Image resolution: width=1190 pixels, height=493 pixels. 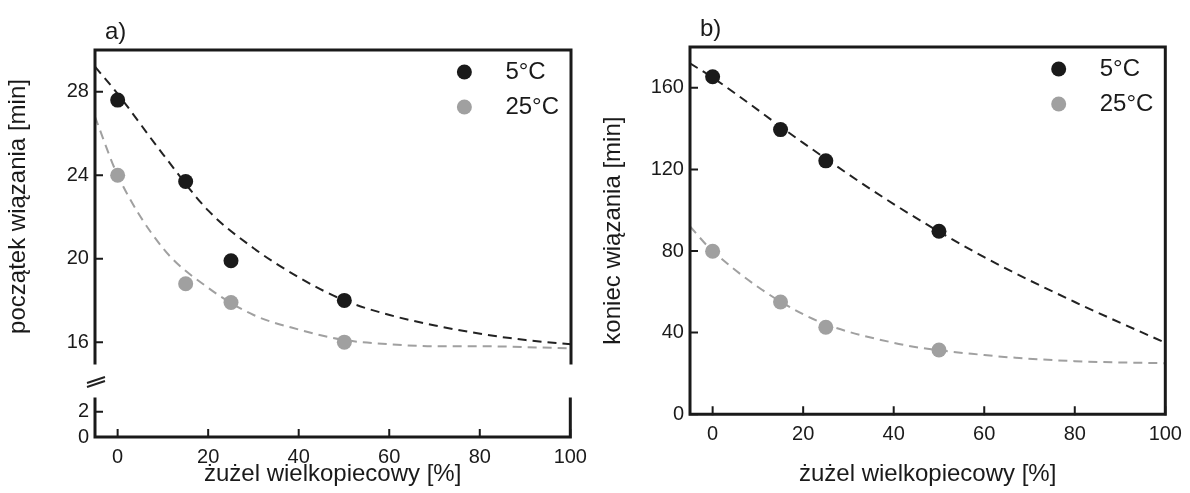 What do you see at coordinates (116, 30) in the screenshot?
I see `chart-title: a)` at bounding box center [116, 30].